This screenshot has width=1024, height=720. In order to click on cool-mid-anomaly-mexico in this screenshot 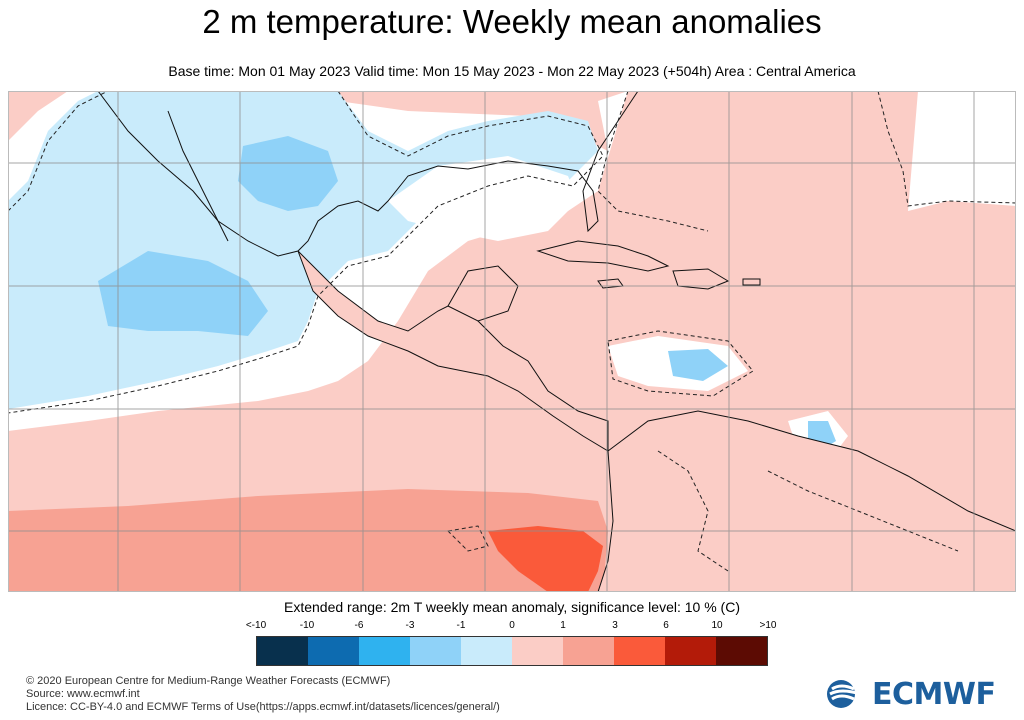, I will do `click(288, 173)`.